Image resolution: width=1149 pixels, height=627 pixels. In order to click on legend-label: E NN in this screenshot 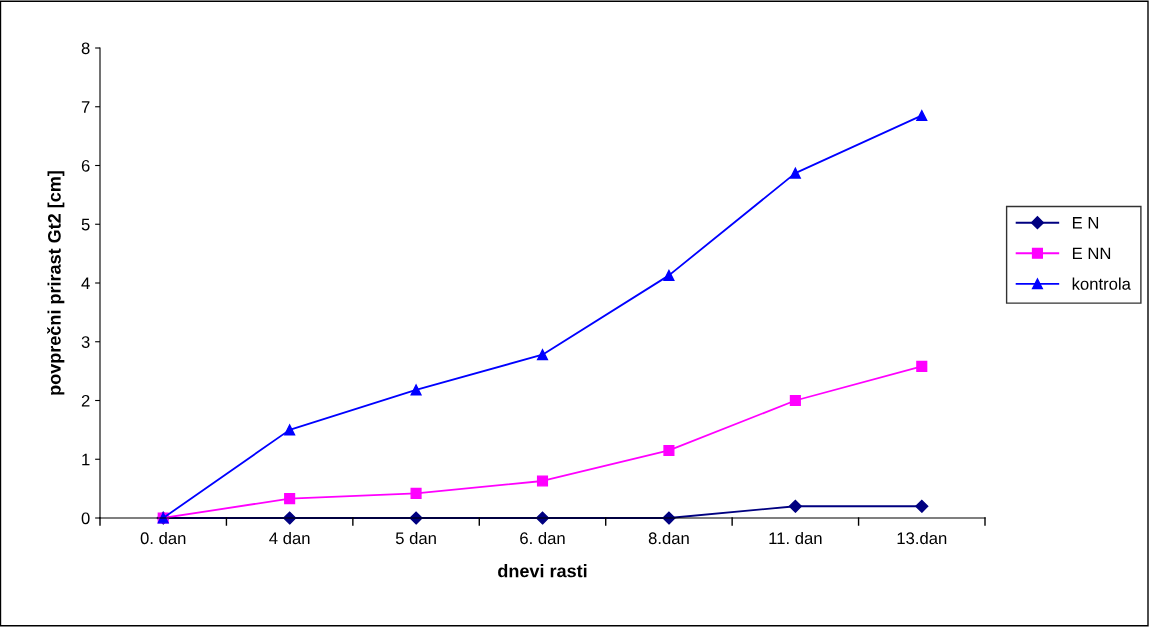, I will do `click(1091, 253)`.